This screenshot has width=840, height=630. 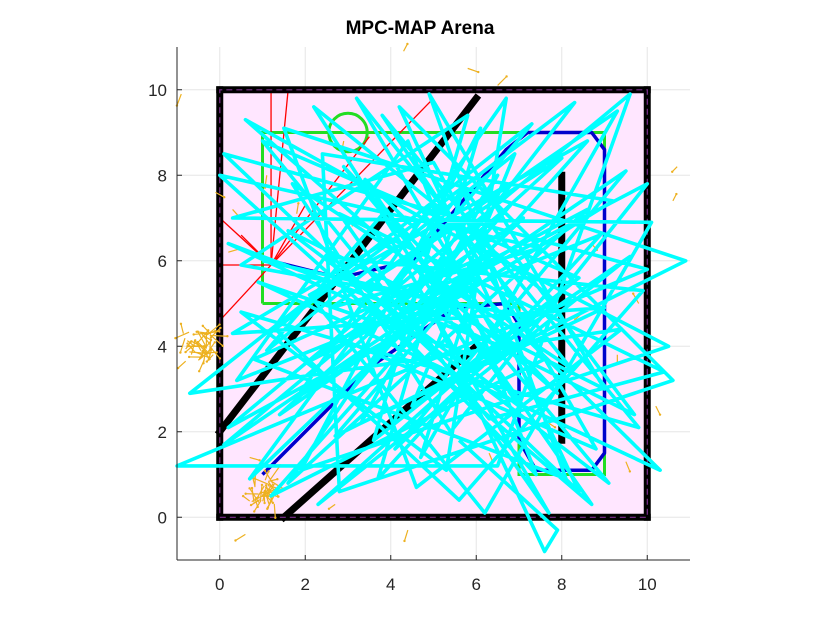 What do you see at coordinates (305, 584) in the screenshot?
I see `x-tick-label: 2` at bounding box center [305, 584].